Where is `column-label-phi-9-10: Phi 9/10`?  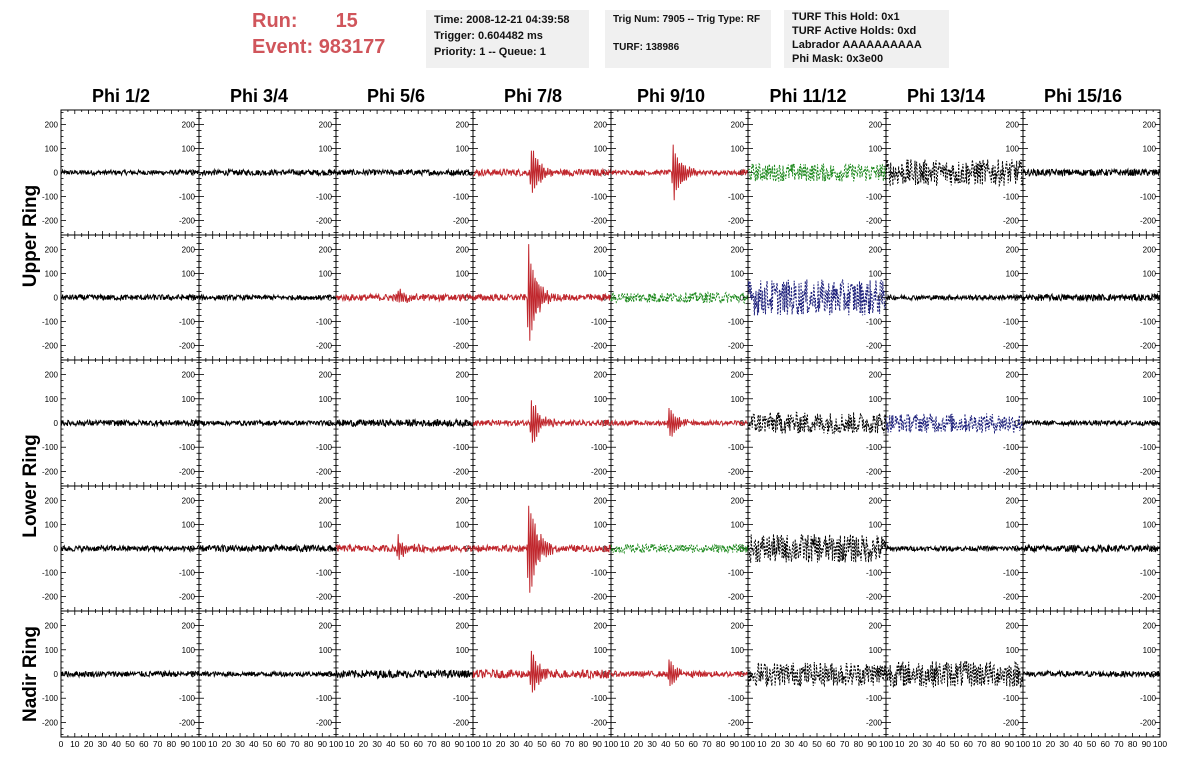
column-label-phi-9-10: Phi 9/10 is located at coordinates (671, 96).